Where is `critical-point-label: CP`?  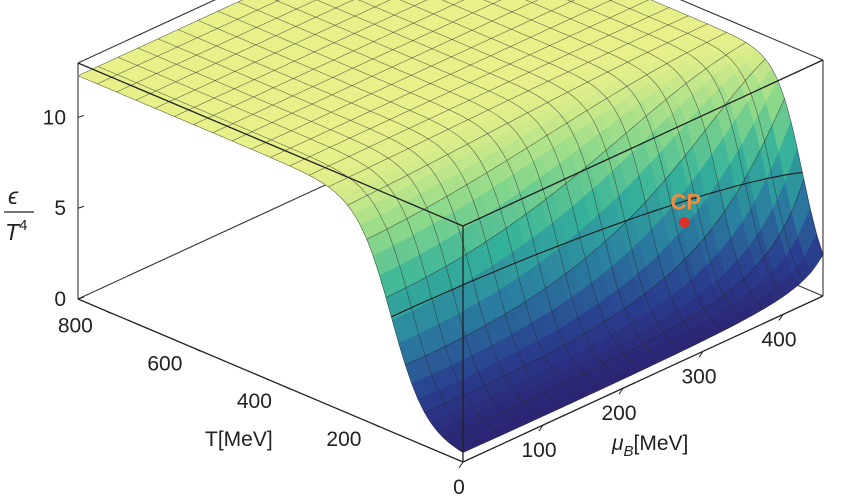
critical-point-label: CP is located at coordinates (685, 201).